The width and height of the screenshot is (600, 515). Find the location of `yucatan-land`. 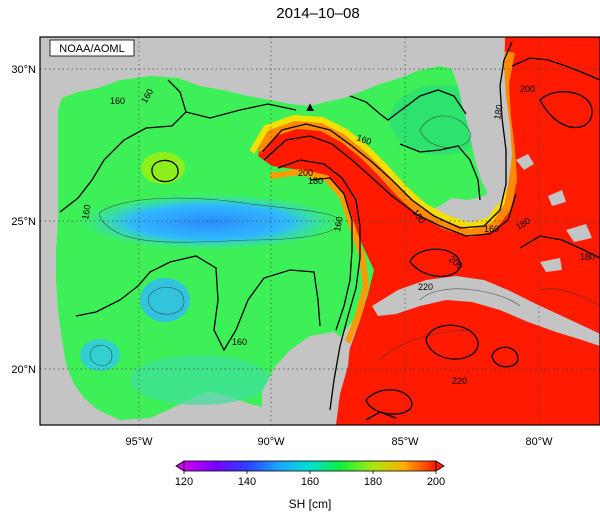

yucatan-land is located at coordinates (306, 378).